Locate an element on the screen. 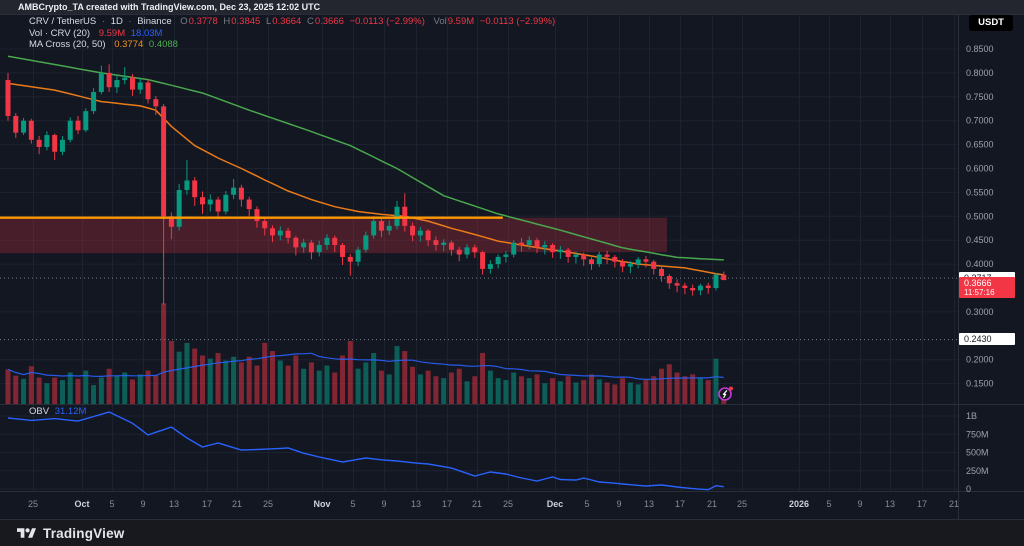  svg-text: Oct is located at coordinates (81, 504).